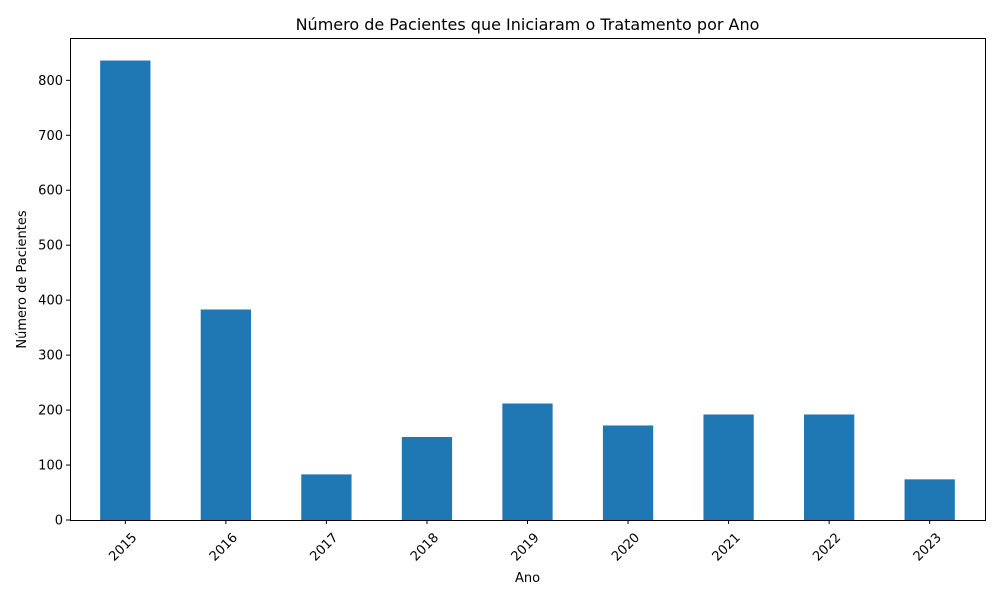 The width and height of the screenshot is (1000, 600). I want to click on x-tick-label-2018: 2018, so click(425, 547).